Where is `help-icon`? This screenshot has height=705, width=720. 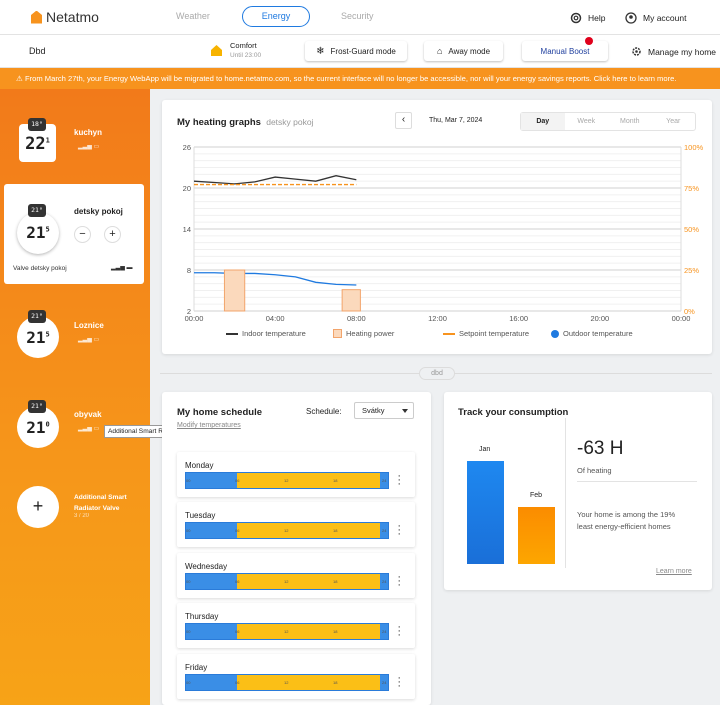
help-icon is located at coordinates (576, 18).